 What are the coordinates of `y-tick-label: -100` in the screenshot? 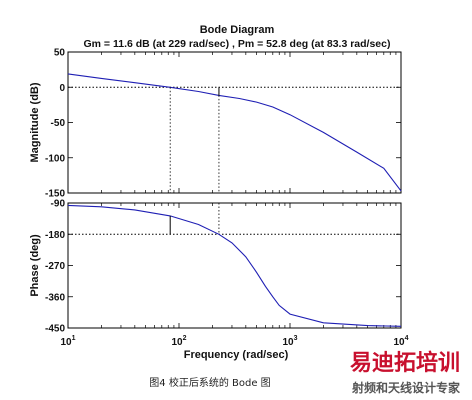 It's located at (55, 158).